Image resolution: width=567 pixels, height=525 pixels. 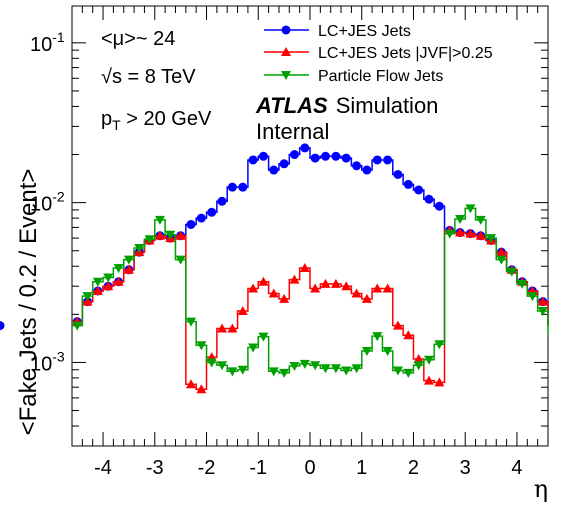 What do you see at coordinates (58, 37) in the screenshot?
I see `y-tick-exponent: -1` at bounding box center [58, 37].